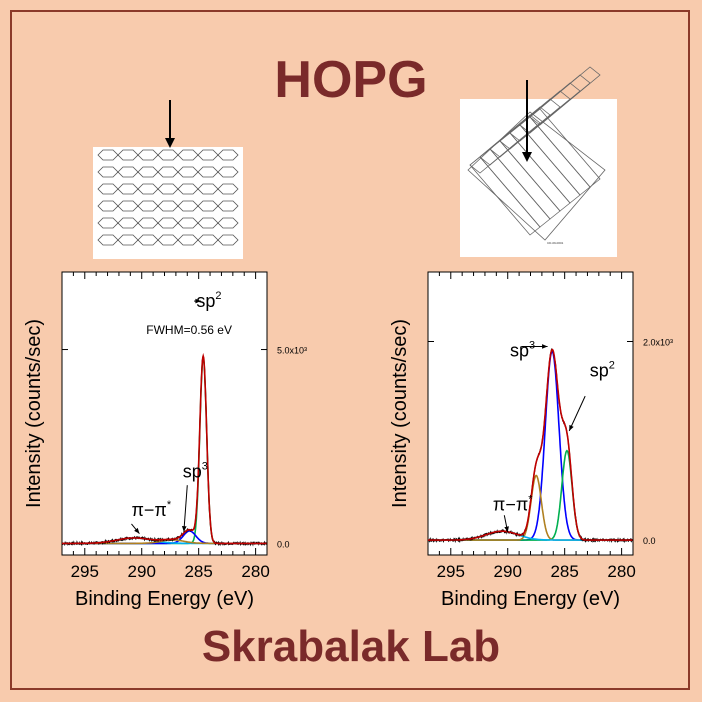 The height and width of the screenshot is (702, 702). I want to click on lab-name: Skrabalak Lab, so click(351, 646).